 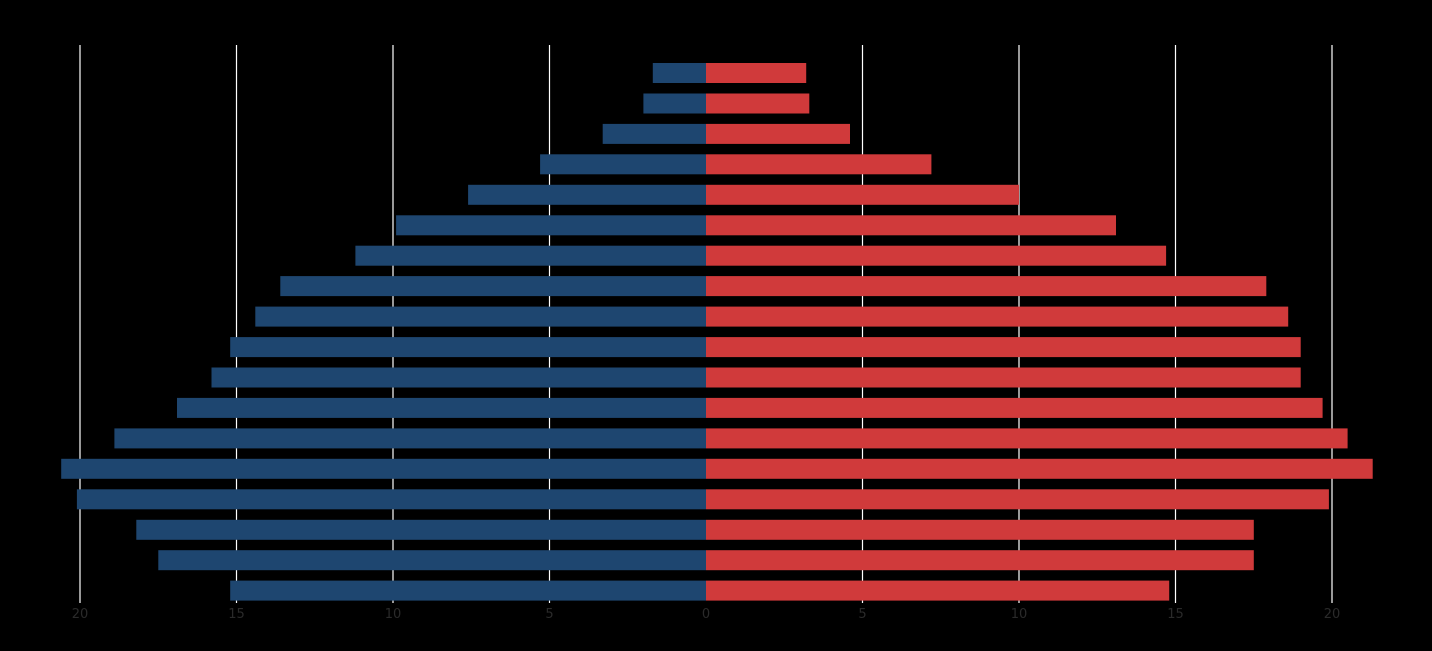 I want to click on x-axis-tick-labels: 20 15 10 5 0 5 10 15 20, so click(x=706, y=614).